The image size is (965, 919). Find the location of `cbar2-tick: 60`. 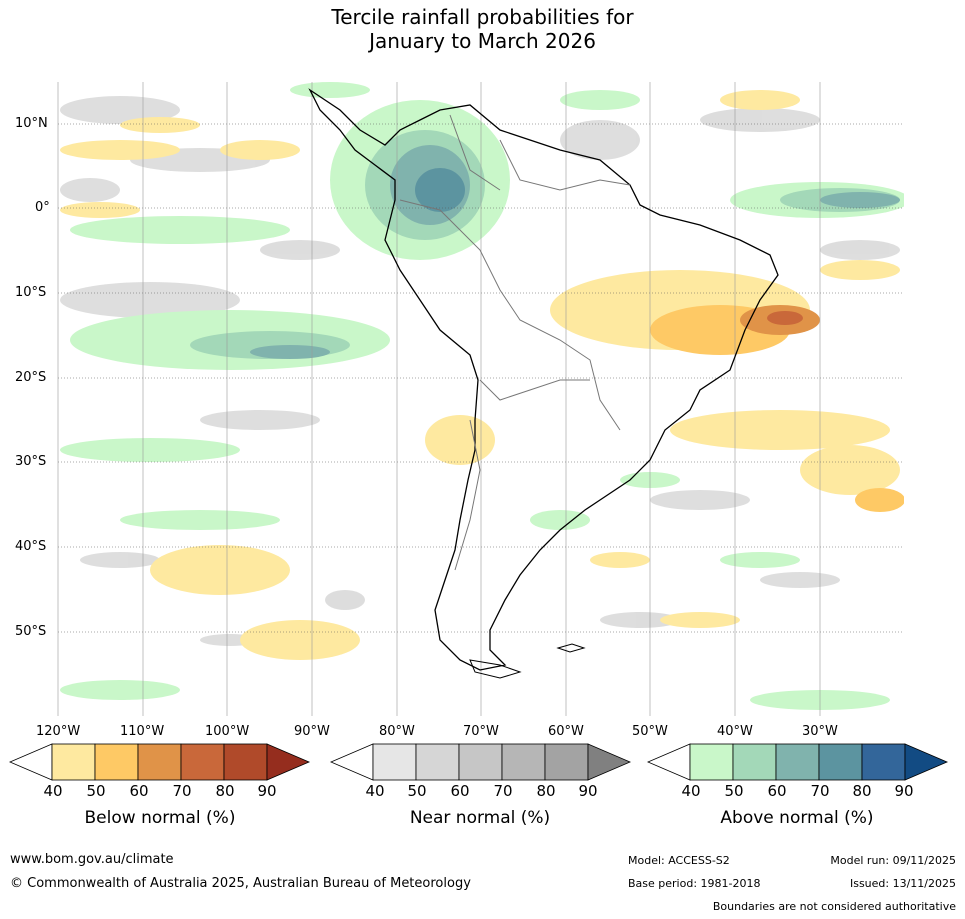

cbar2-tick: 60 is located at coordinates (777, 791).